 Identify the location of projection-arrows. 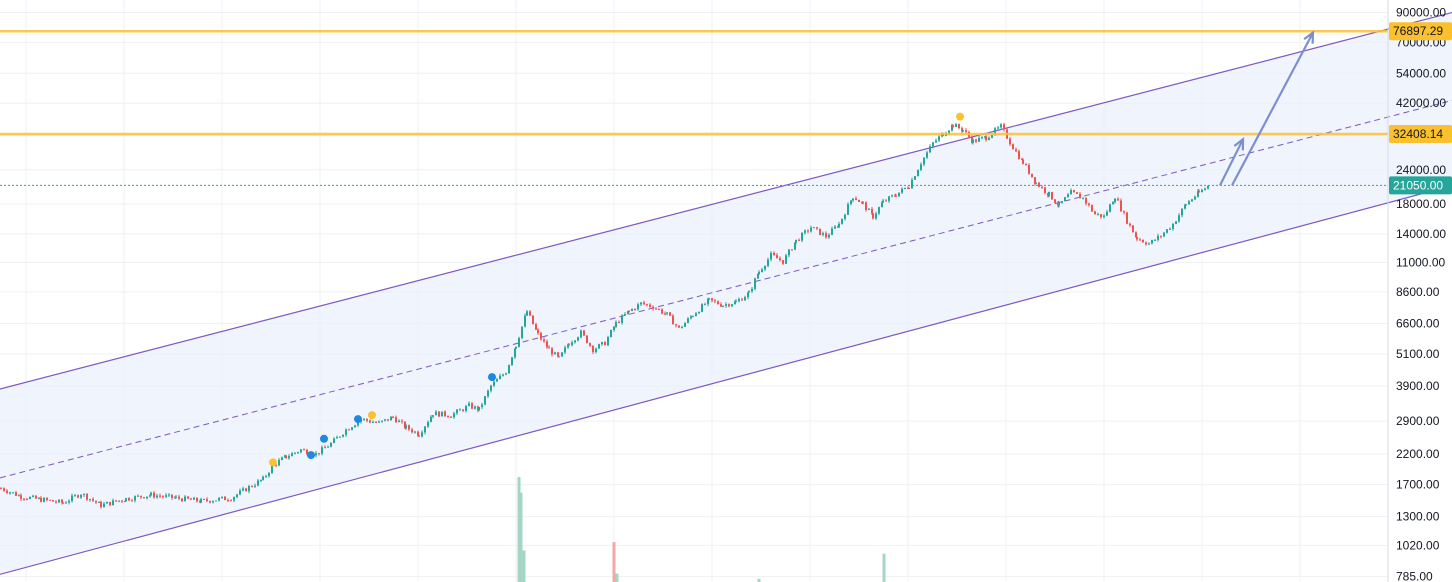
(1267, 108).